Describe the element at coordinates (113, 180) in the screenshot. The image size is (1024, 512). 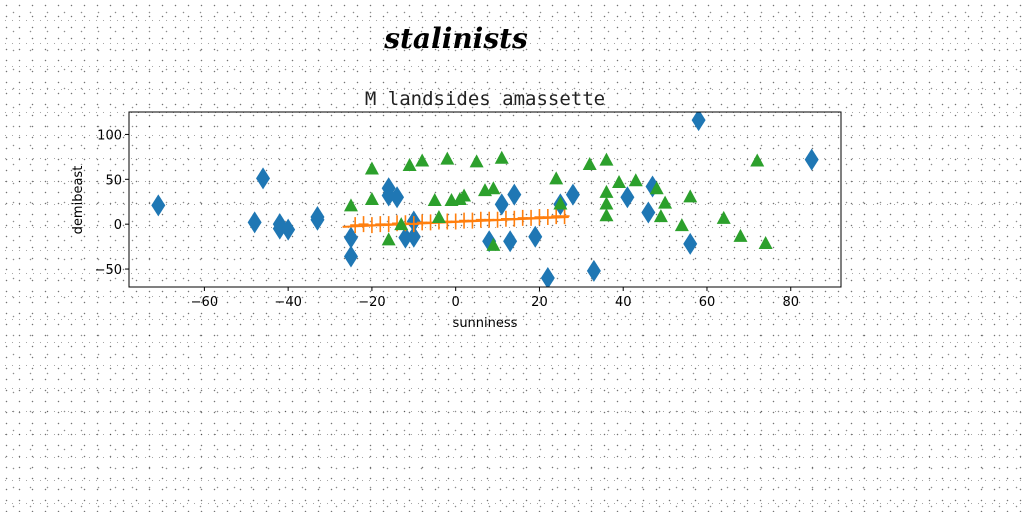
I see `y-tick-label: 50` at that location.